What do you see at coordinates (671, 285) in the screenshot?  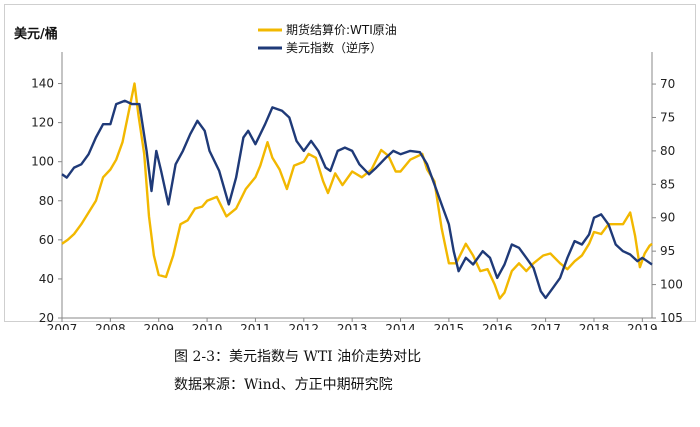 I see `right-y-tick-label: 100` at bounding box center [671, 285].